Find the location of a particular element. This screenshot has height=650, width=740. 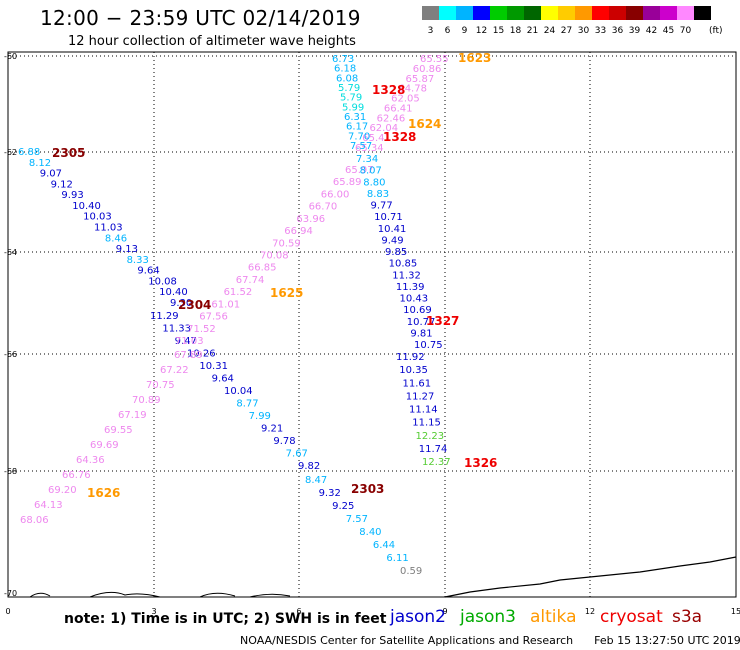

lon-tick-label: 3 is located at coordinates (153, 611).